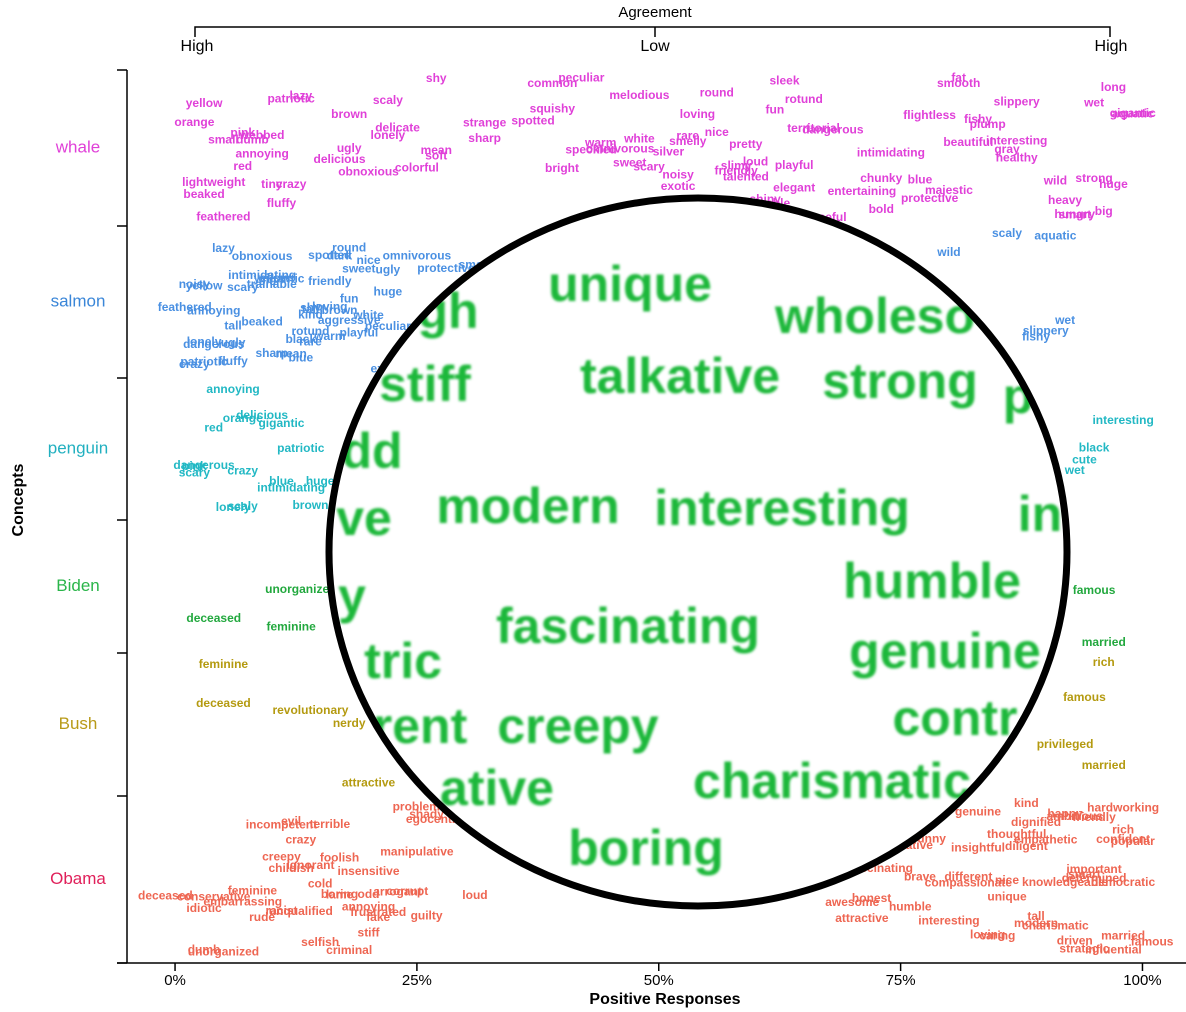  I want to click on concept-label: whale, so click(77, 146).